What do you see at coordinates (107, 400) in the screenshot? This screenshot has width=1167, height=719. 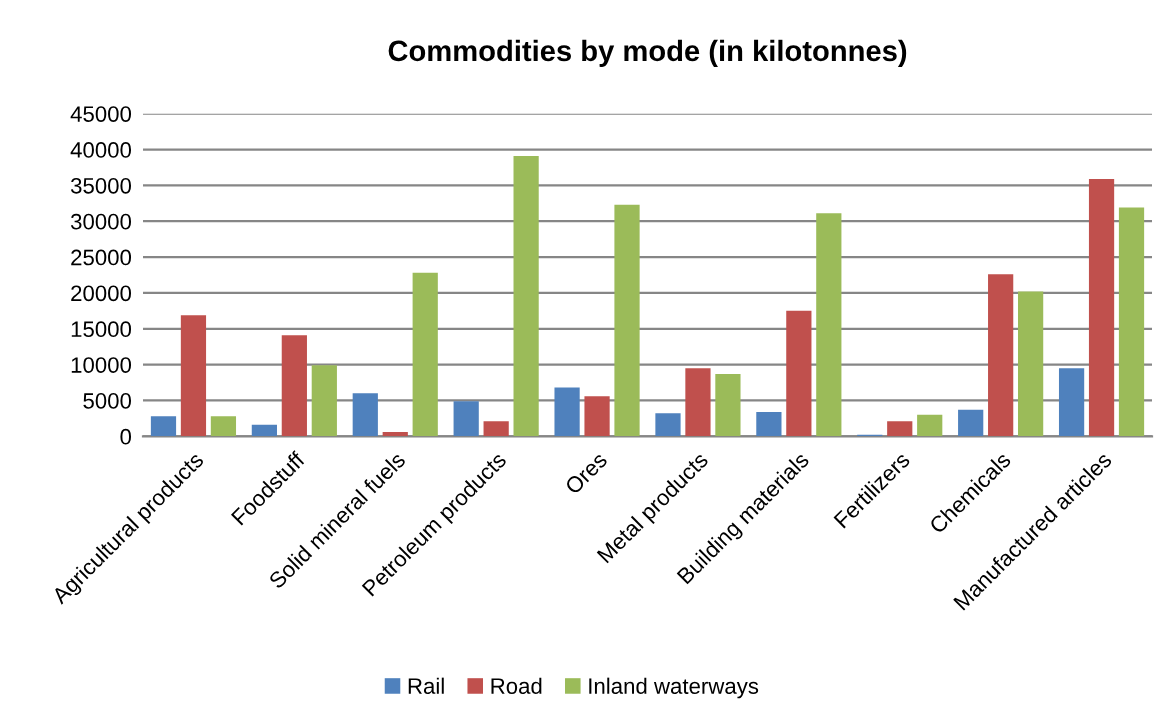 I see `y-tick-label: 5000` at bounding box center [107, 400].